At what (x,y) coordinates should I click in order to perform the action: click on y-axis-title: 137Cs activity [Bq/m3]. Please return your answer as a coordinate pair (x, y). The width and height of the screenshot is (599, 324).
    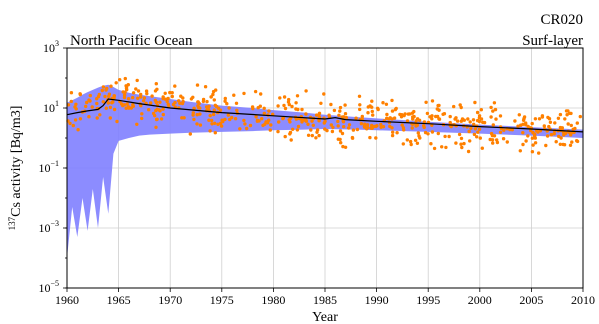
    Looking at the image, I should click on (15, 168).